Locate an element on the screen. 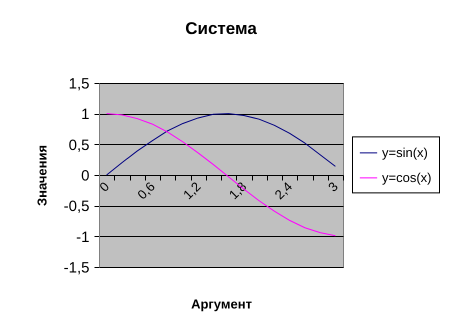  x-axis-title: Аргумент is located at coordinates (221, 304).